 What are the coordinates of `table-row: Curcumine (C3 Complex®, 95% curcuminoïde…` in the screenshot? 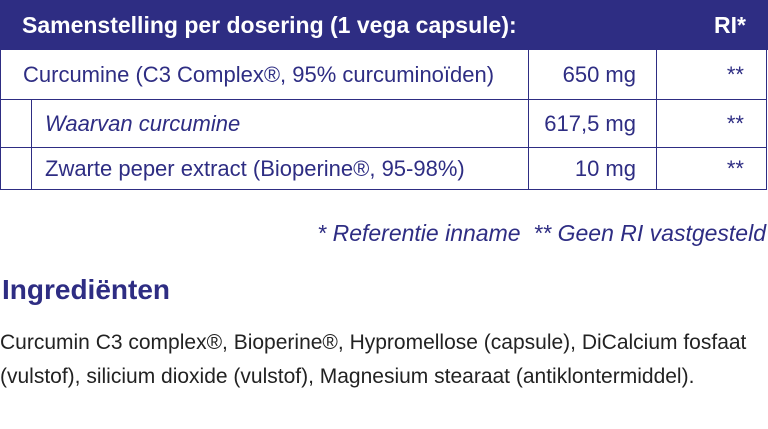 It's located at (383, 75).